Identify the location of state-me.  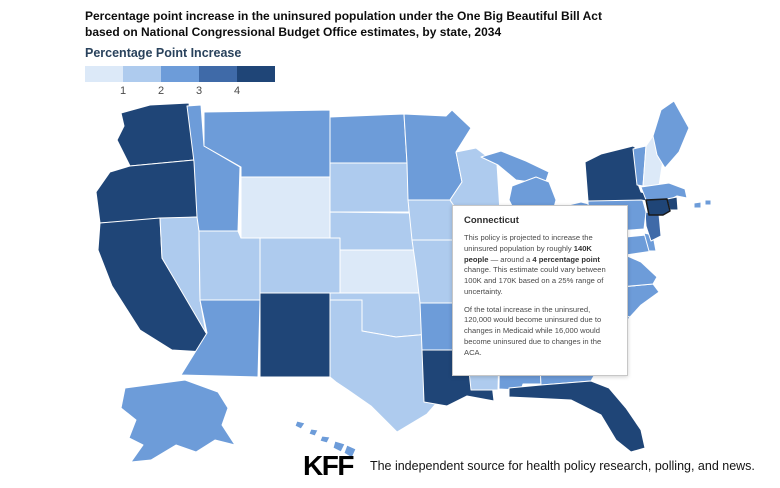
(671, 134).